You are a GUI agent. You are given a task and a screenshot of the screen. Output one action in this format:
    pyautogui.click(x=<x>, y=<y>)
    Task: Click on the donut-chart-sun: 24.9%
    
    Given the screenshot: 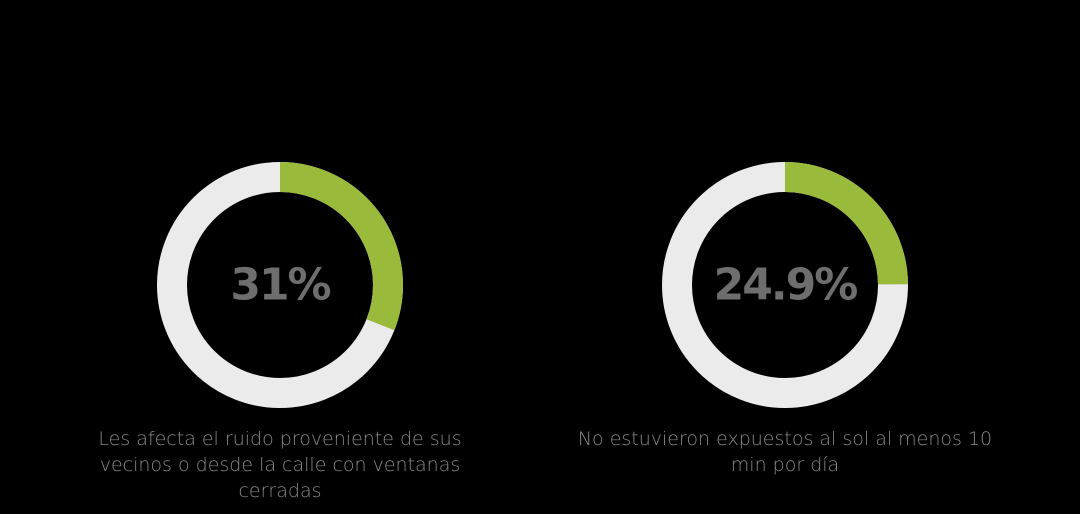 What is the action you would take?
    pyautogui.click(x=785, y=285)
    